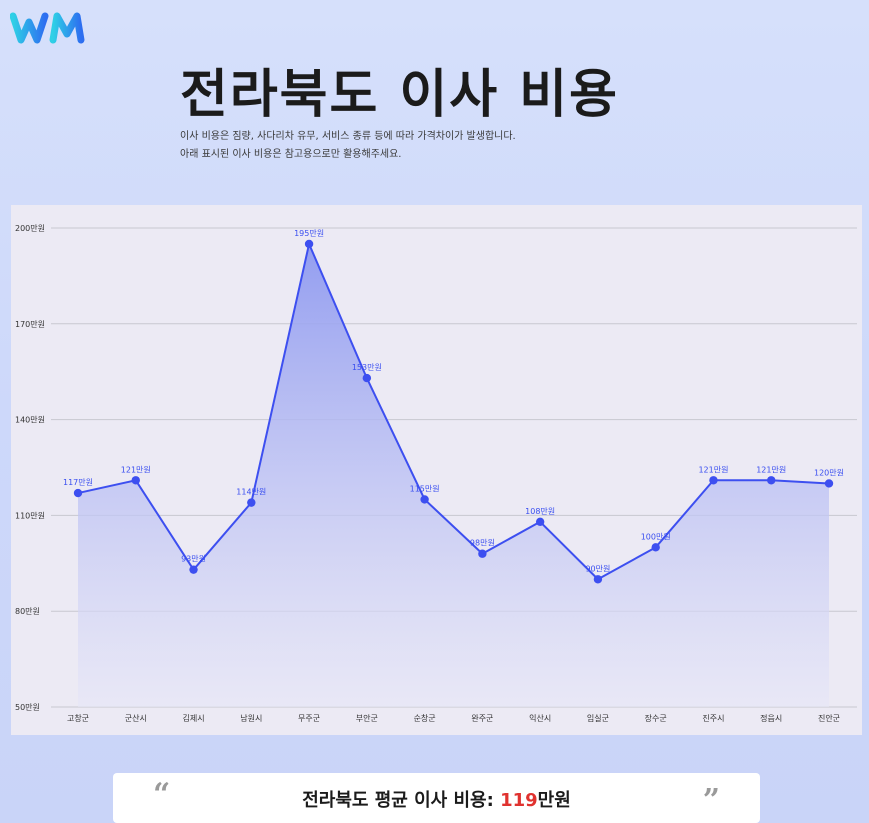 This screenshot has width=869, height=823. What do you see at coordinates (27, 707) in the screenshot?
I see `y-tick-label: 50만원` at bounding box center [27, 707].